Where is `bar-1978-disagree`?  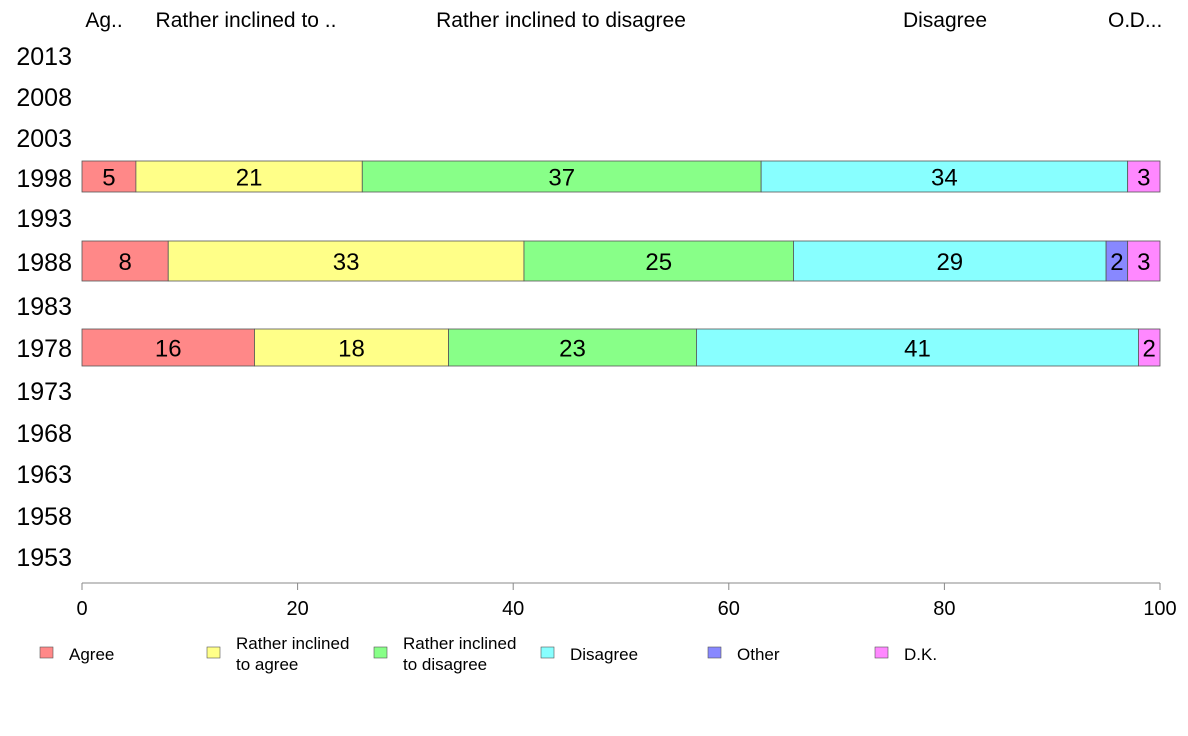 bar-1978-disagree is located at coordinates (917, 347).